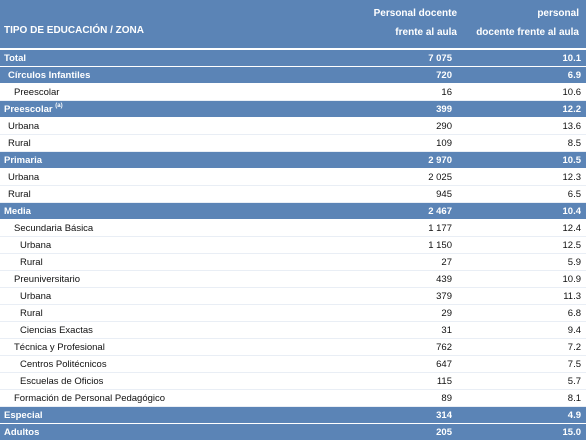 Image resolution: width=586 pixels, height=441 pixels. I want to click on table-row: Técnica y Profesional 762 7.2, so click(293, 347).